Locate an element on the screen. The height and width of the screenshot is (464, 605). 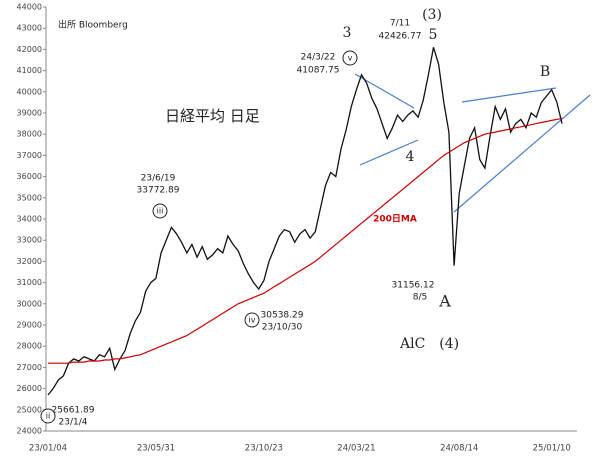
annotation: 4 is located at coordinates (410, 157).